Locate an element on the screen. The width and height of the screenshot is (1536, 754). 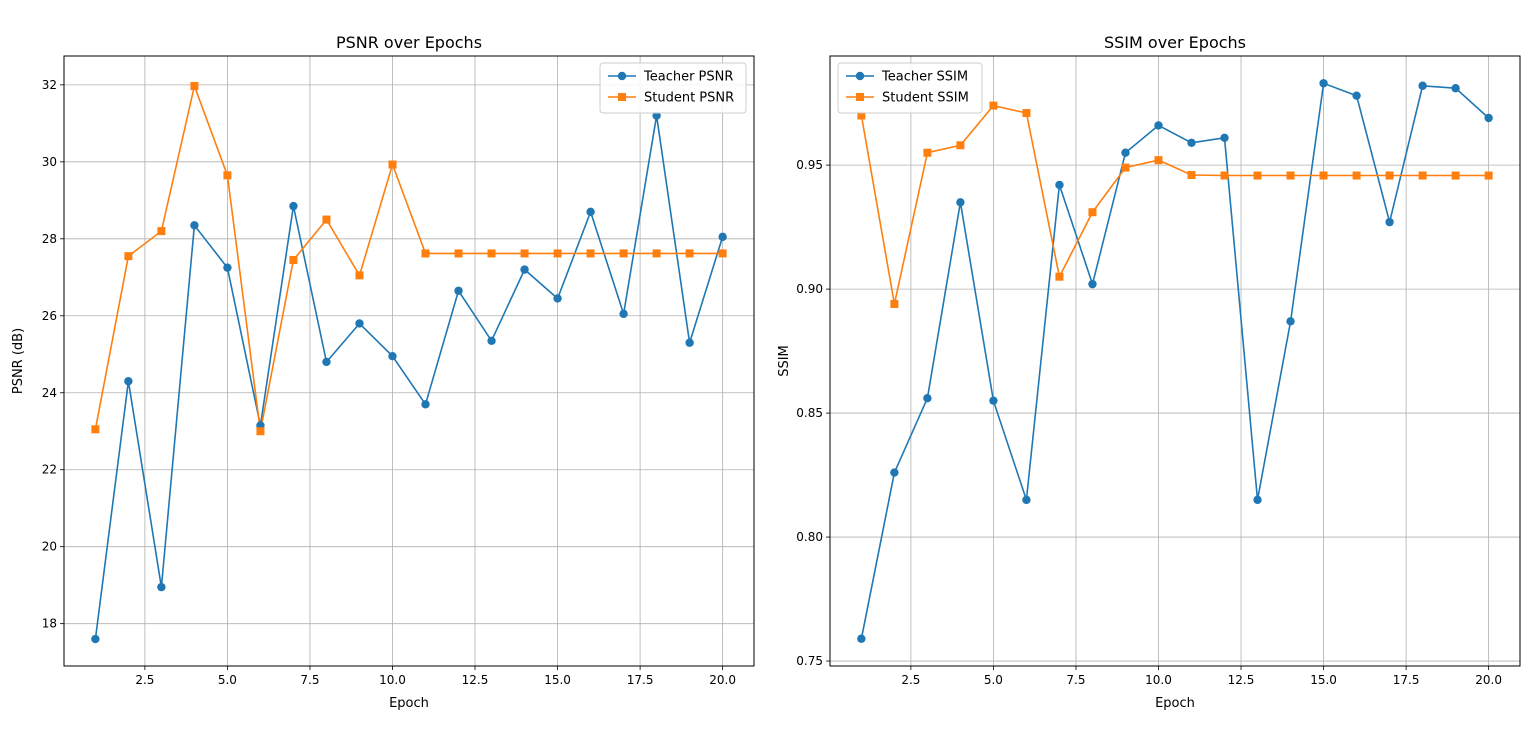
psnr-legend-marker-student is located at coordinates (622, 97).